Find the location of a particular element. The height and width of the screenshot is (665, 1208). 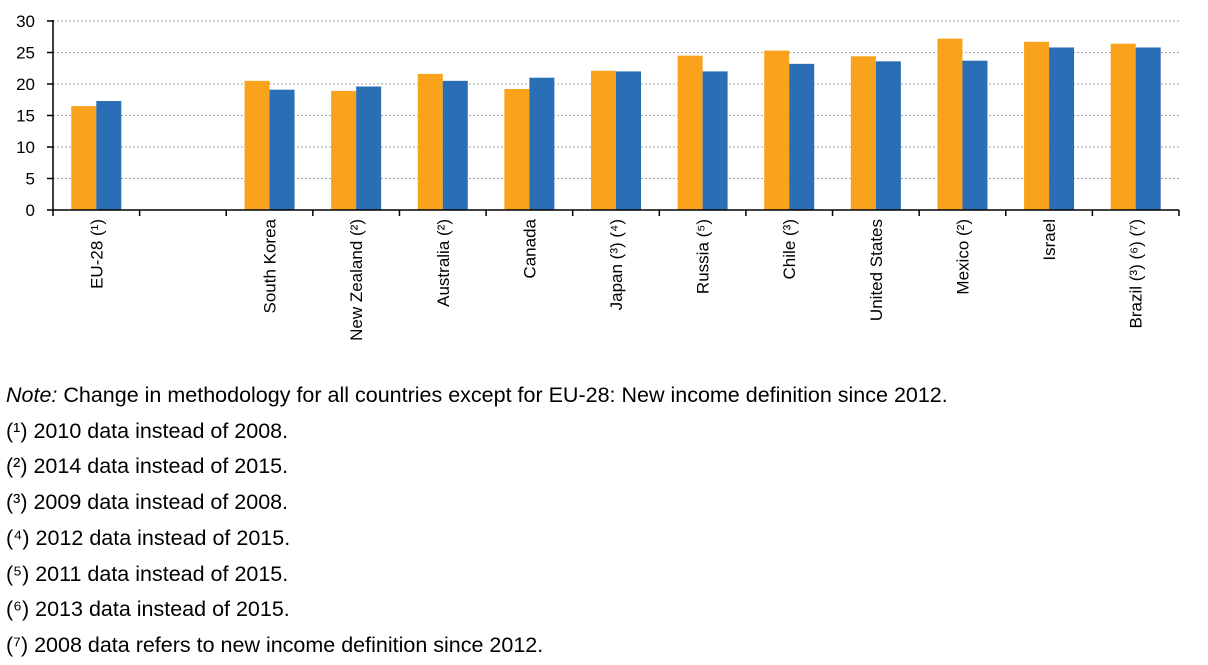

y-tick-label: 30 is located at coordinates (25, 21).